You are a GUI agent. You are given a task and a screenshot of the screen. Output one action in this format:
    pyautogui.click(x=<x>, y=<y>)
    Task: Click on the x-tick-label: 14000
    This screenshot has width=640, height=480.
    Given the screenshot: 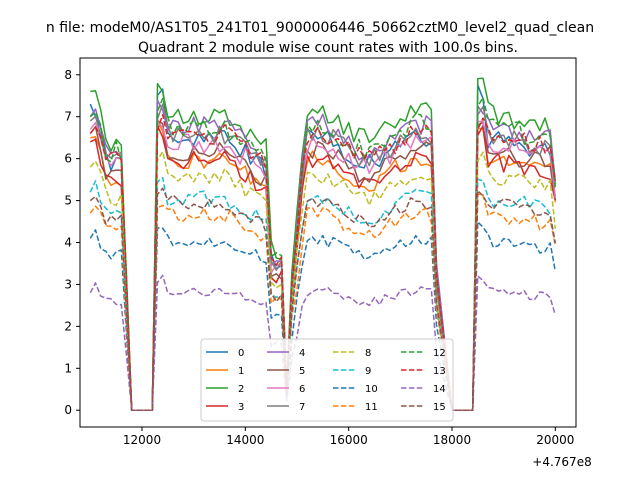 What is the action you would take?
    pyautogui.click(x=245, y=440)
    